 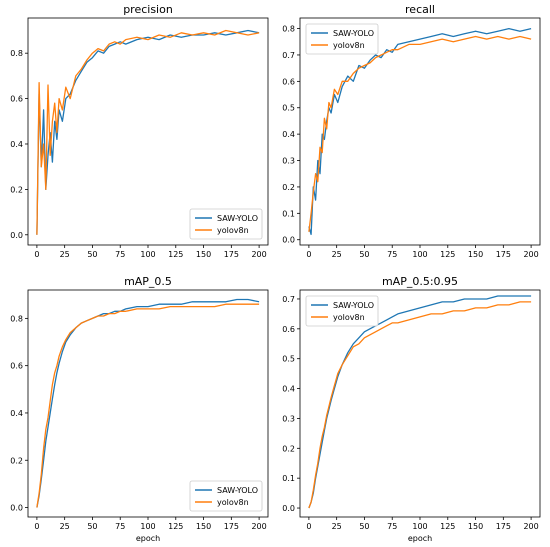 What do you see at coordinates (148, 281) in the screenshot?
I see `subplot-title: mAP_0.5` at bounding box center [148, 281].